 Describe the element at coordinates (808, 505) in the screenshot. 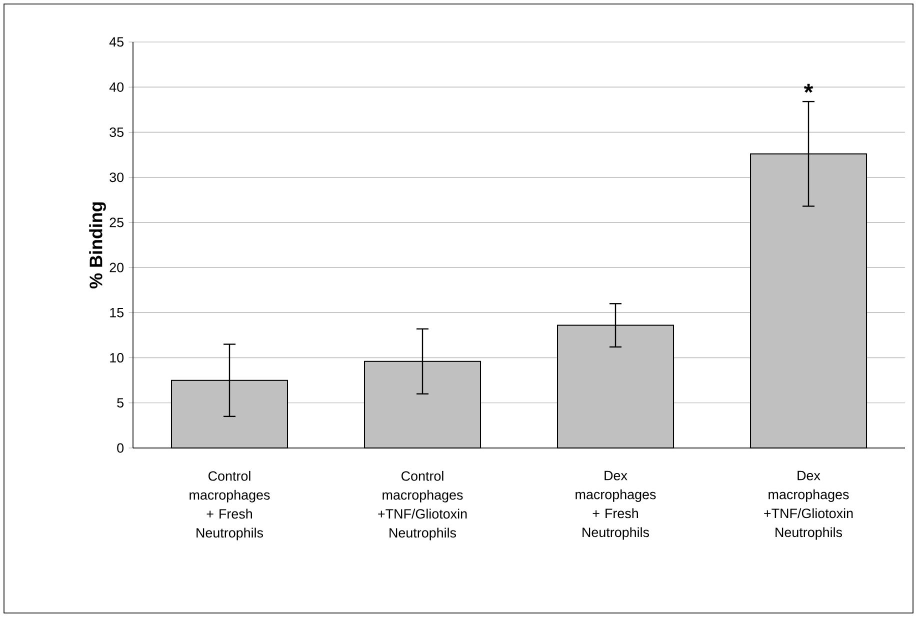

I see `x-tick-label: Dex macrophages +TNF/Gliotoxin Neutrophils` at that location.